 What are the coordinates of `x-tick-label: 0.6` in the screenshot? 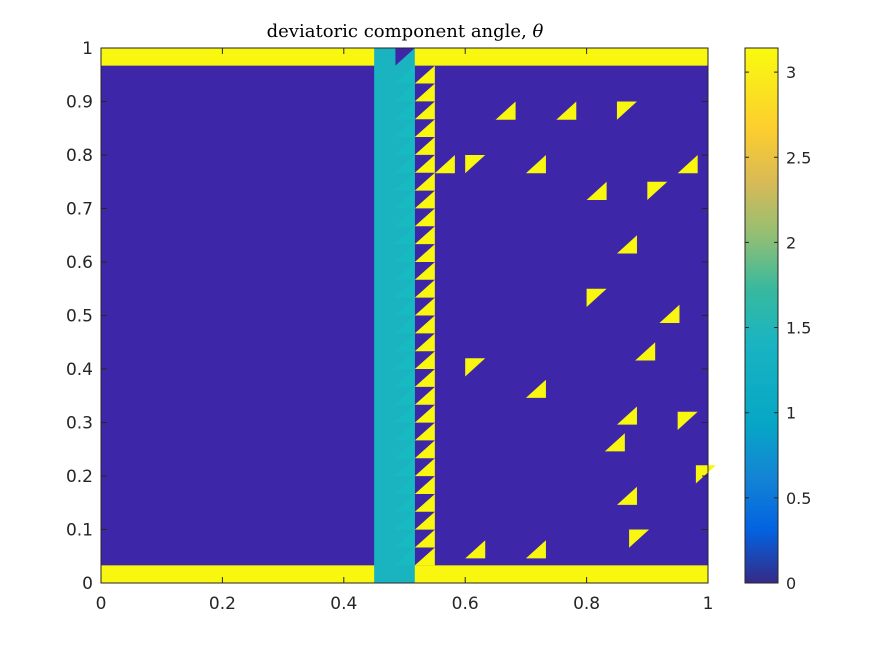 It's located at (465, 604).